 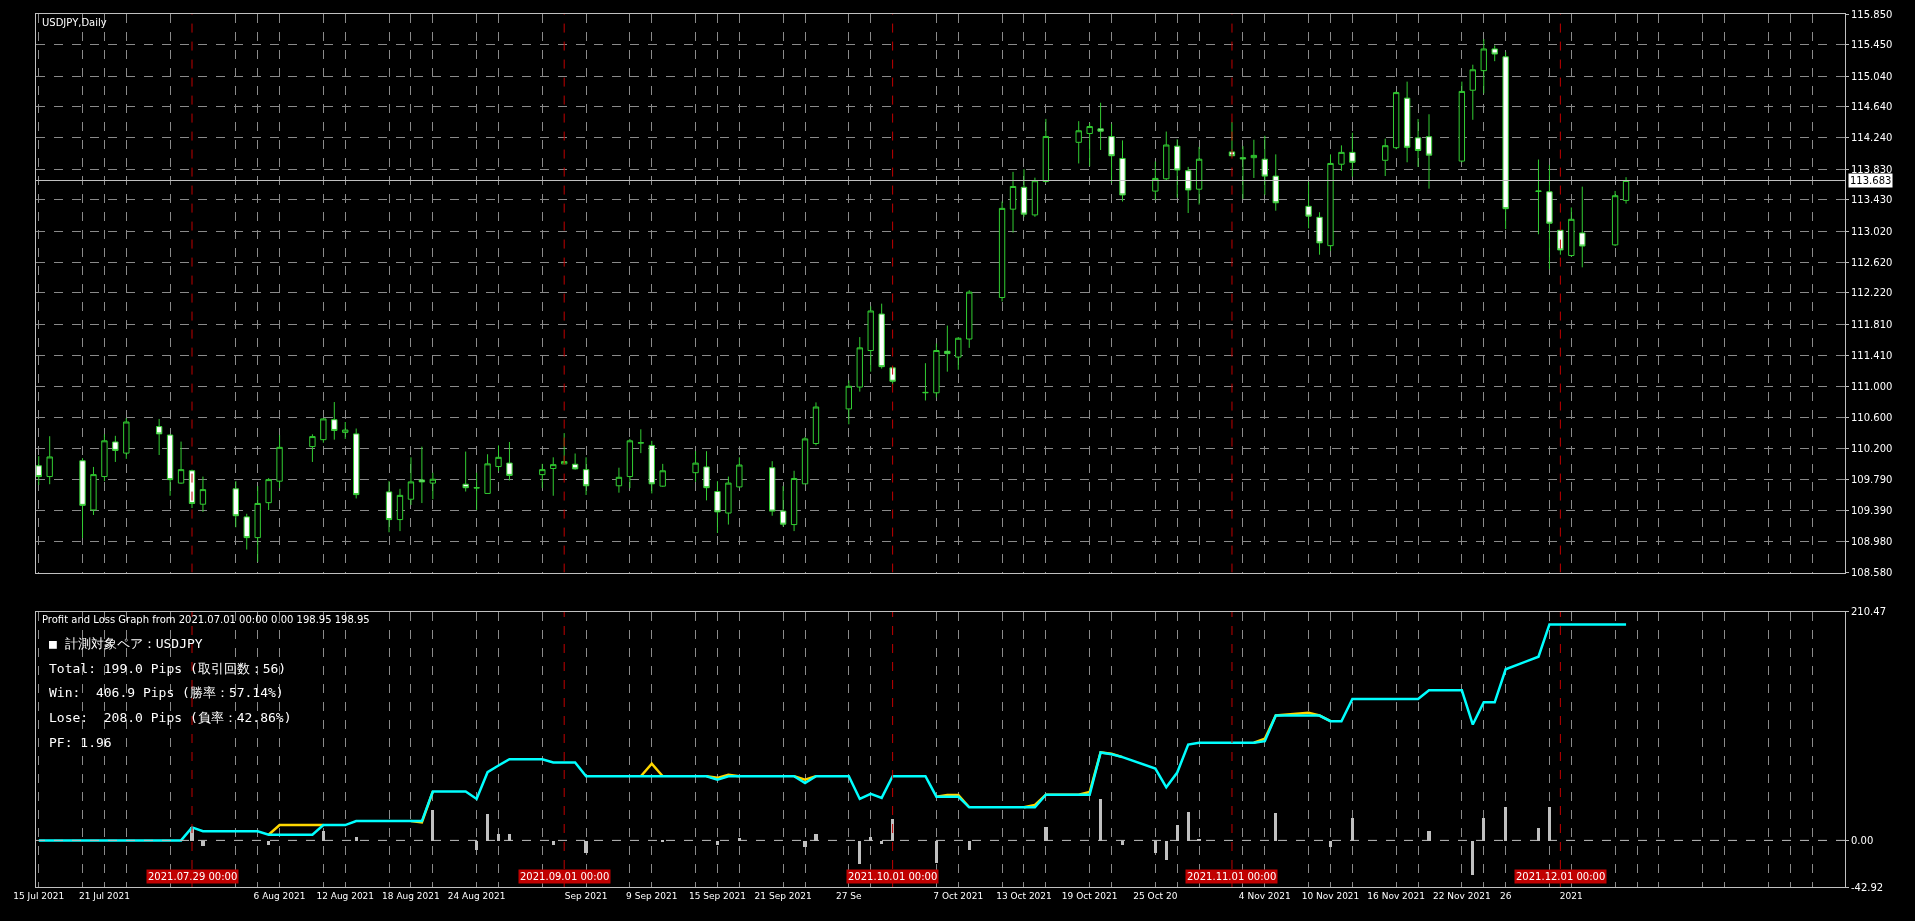 I want to click on y-tick-label: 113.430, so click(x=1872, y=200).